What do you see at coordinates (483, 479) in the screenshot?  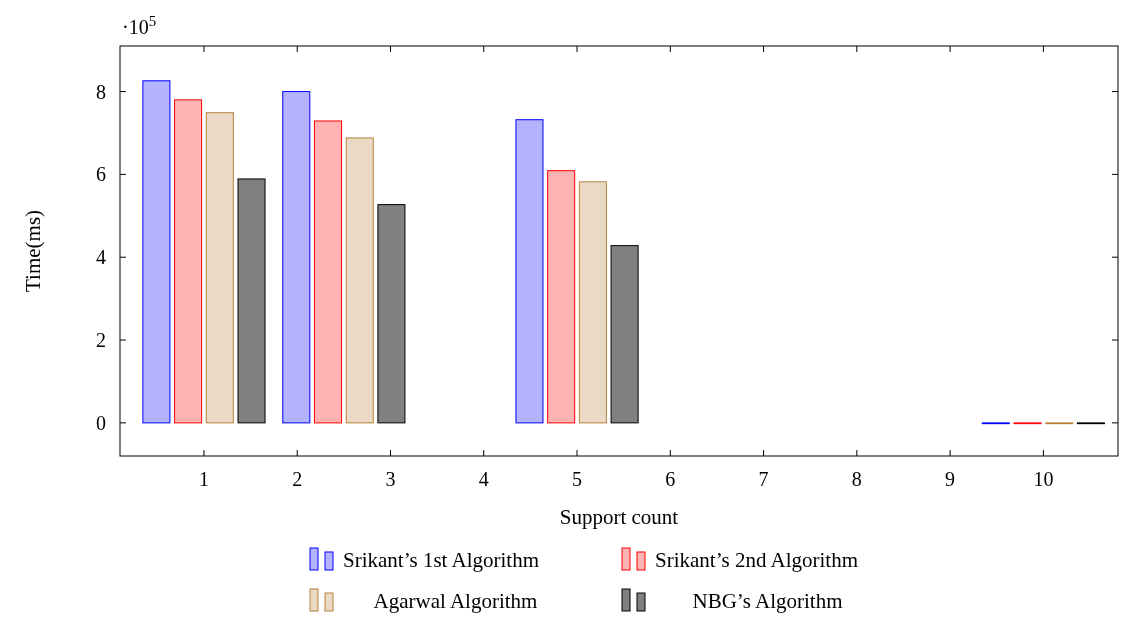 I see `x-tick-label: 4` at bounding box center [483, 479].